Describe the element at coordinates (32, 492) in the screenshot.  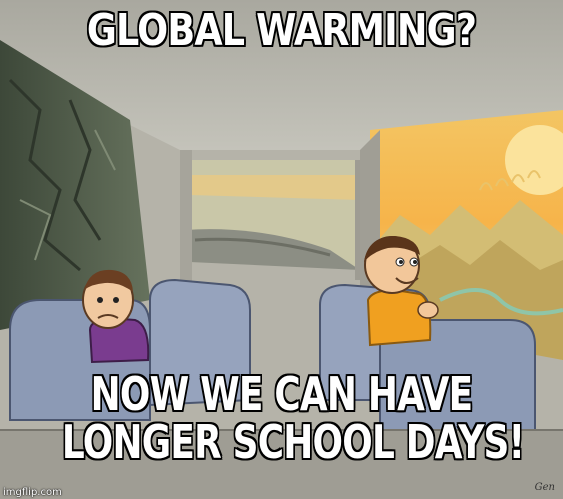
I see `imgflip-watermark: imgflip.com` at that location.